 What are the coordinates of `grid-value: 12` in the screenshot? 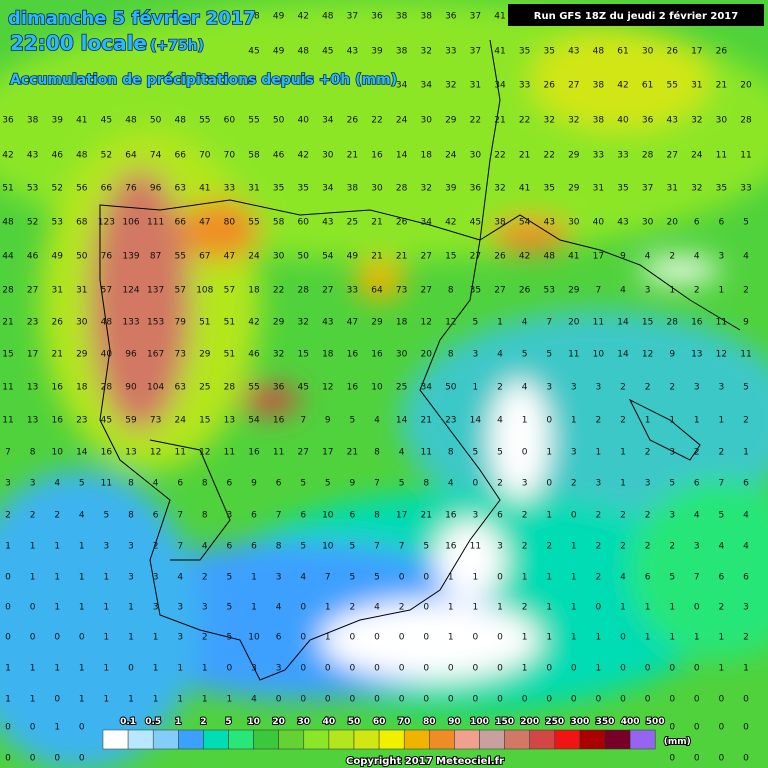 It's located at (647, 355).